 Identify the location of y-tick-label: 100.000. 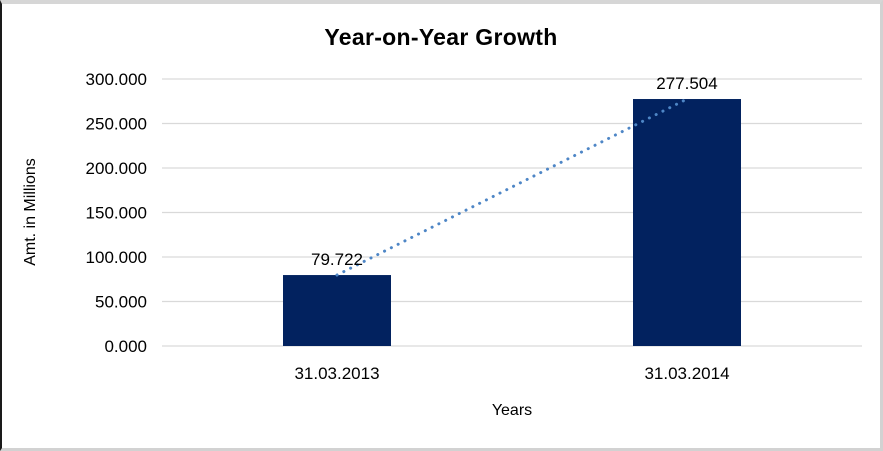
(116, 257).